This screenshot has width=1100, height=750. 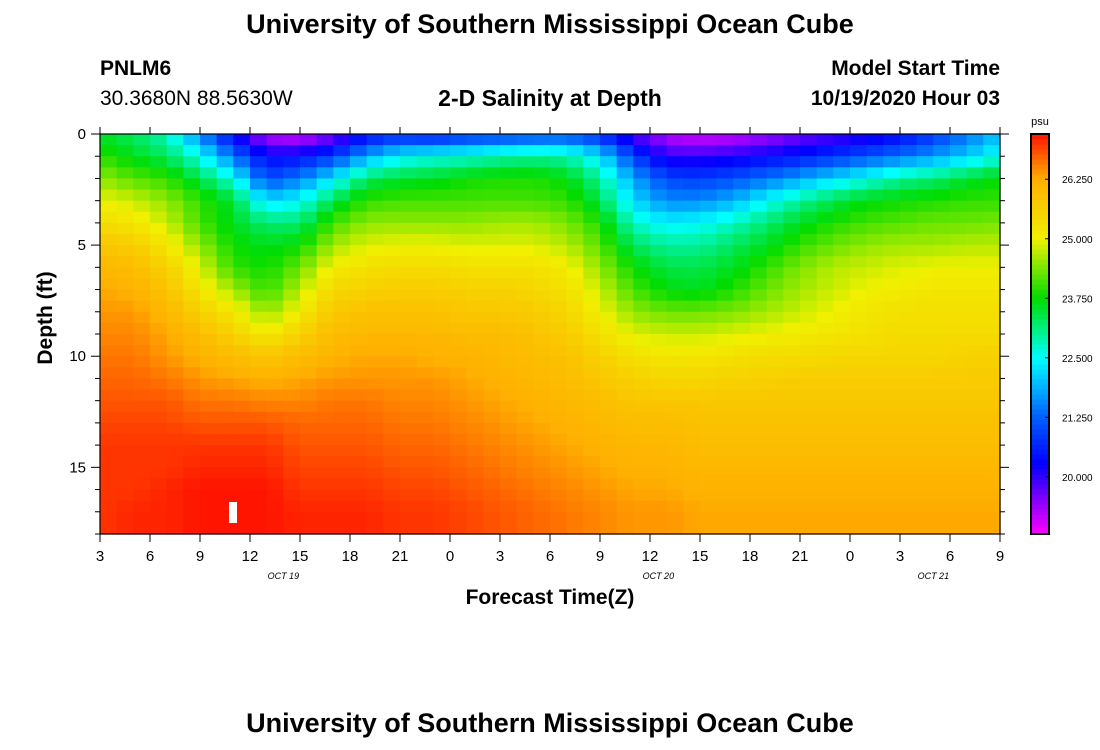 What do you see at coordinates (905, 98) in the screenshot?
I see `model-start-value: 10/19/2020 Hour 03` at bounding box center [905, 98].